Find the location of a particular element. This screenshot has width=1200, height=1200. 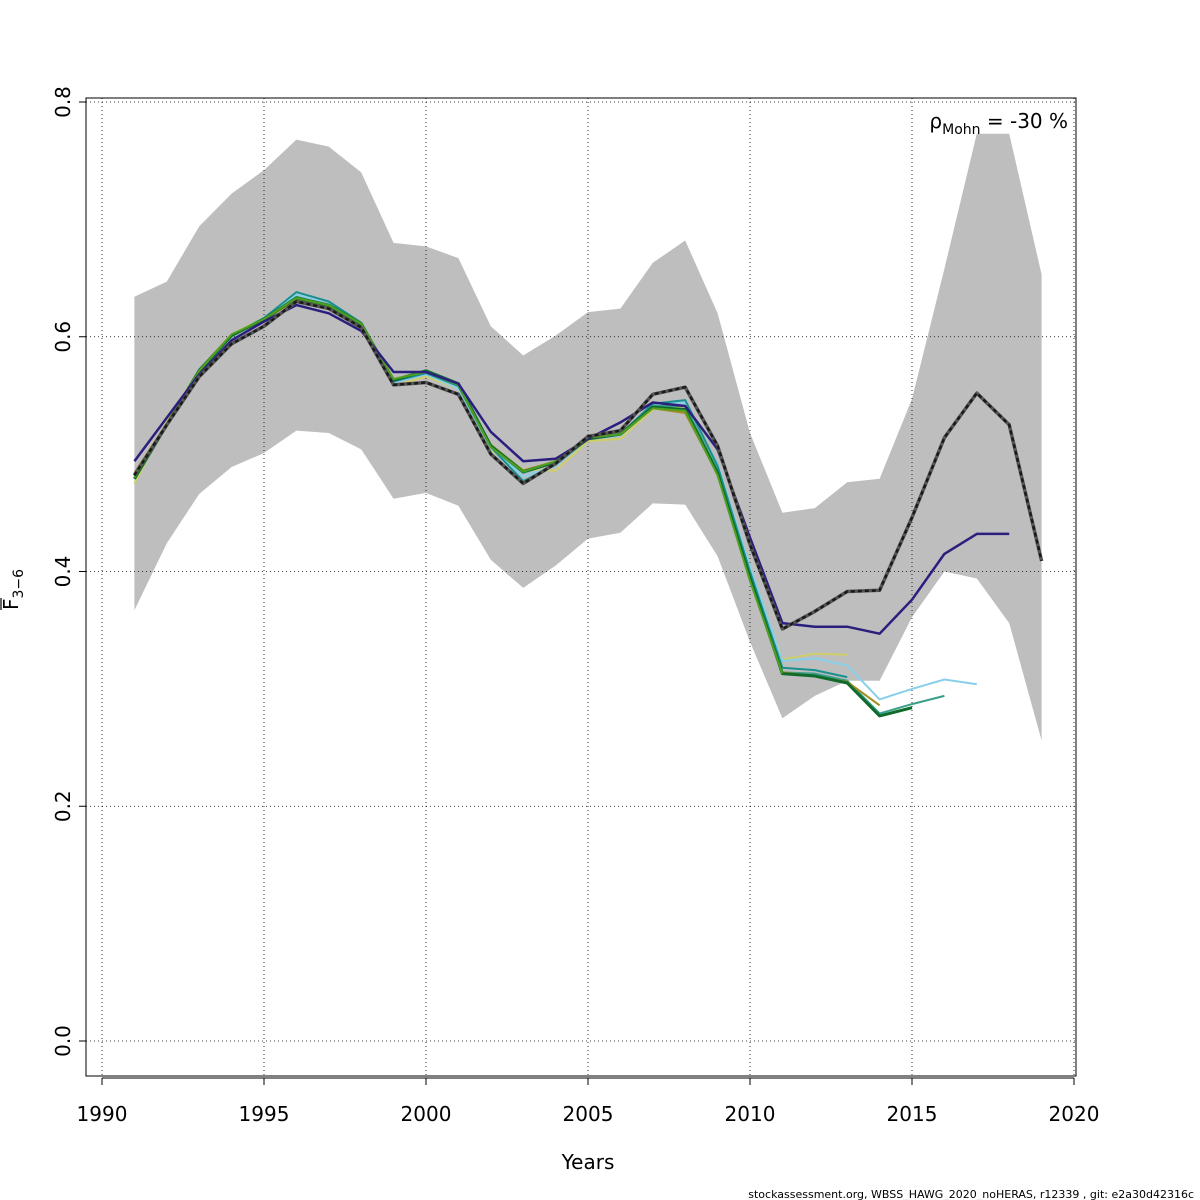

x-tick-label: 2020 is located at coordinates (1074, 1114).